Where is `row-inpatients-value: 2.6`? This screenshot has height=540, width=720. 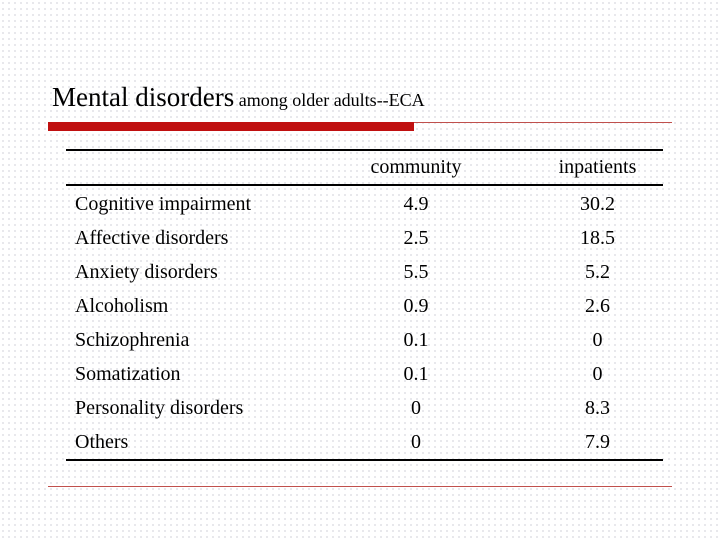 row-inpatients-value: 2.6 is located at coordinates (597, 305).